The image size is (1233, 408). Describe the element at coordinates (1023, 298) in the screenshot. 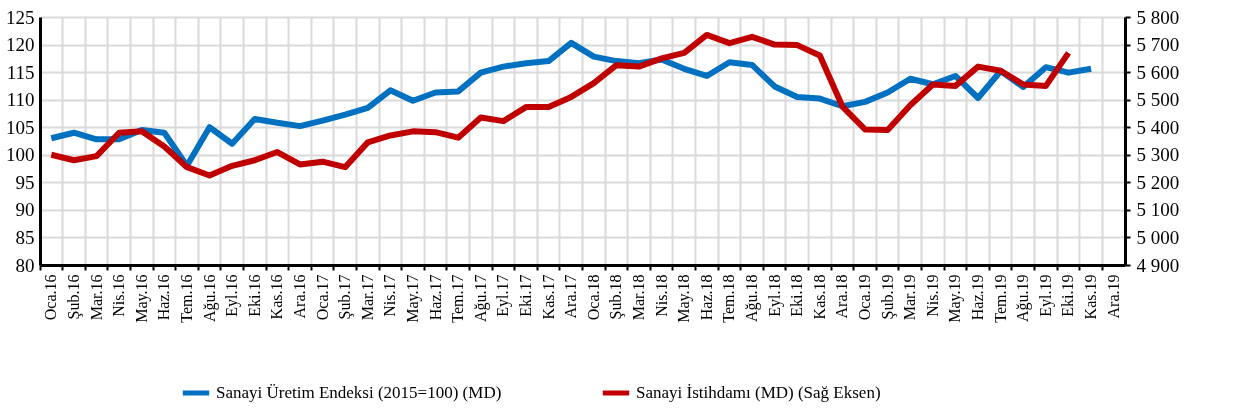

I see `x-tick-label: Ağu.19` at that location.